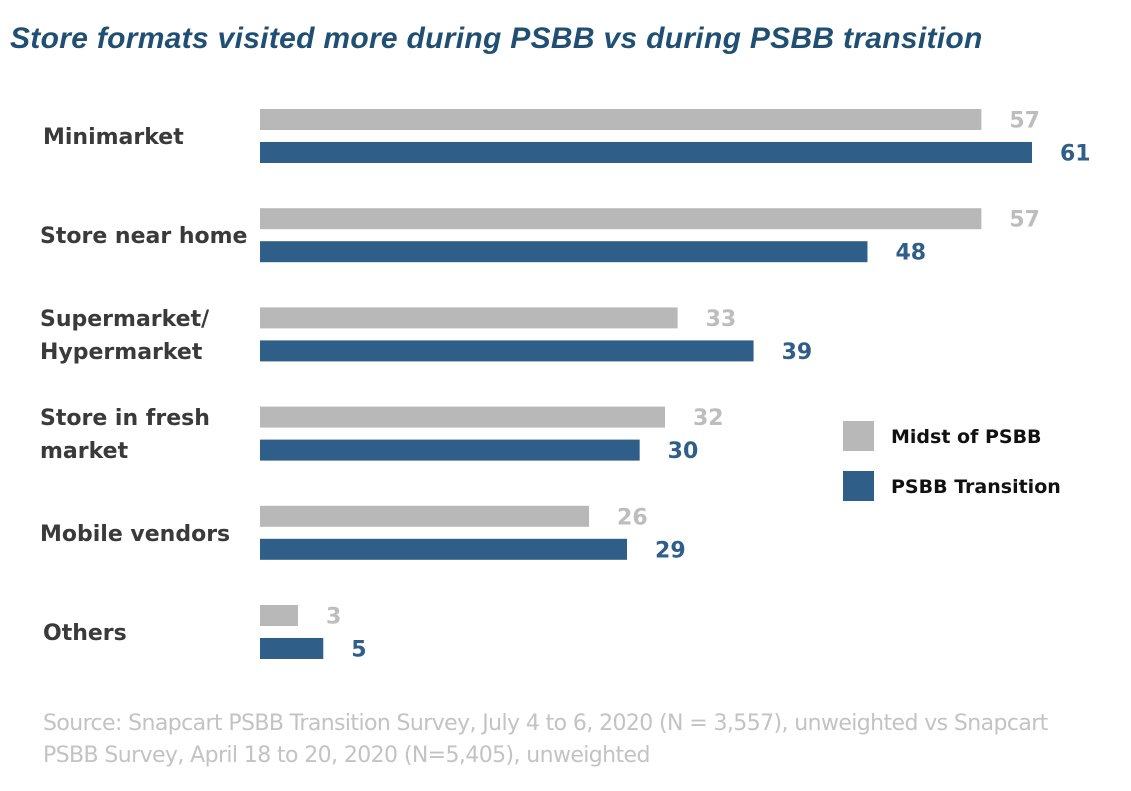  I want to click on value-label: 3, so click(333, 617).